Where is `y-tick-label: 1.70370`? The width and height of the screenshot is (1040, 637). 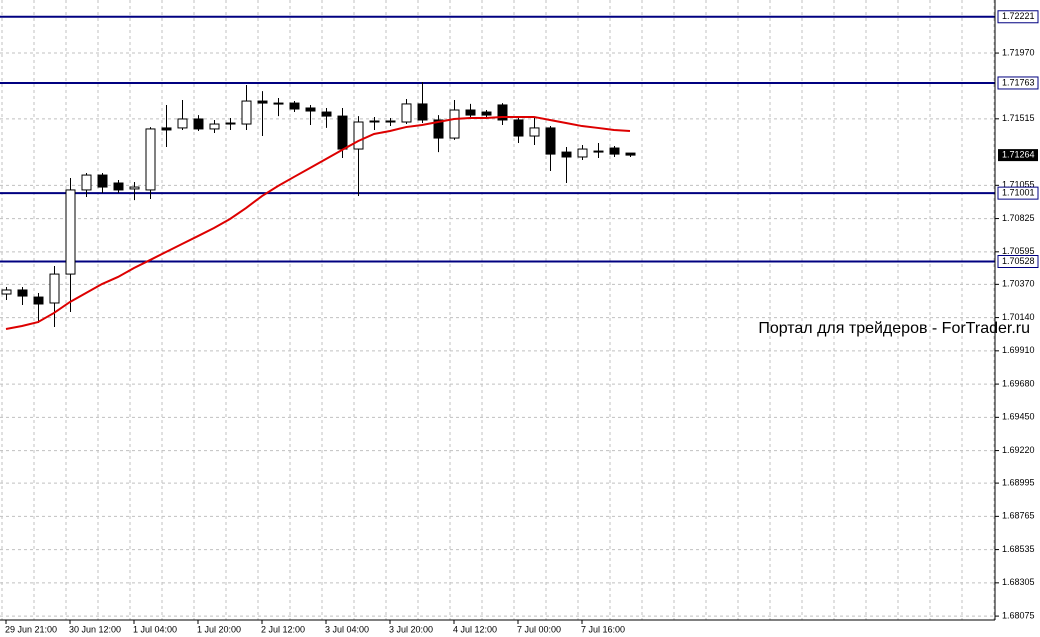 y-tick-label: 1.70370 is located at coordinates (1018, 284).